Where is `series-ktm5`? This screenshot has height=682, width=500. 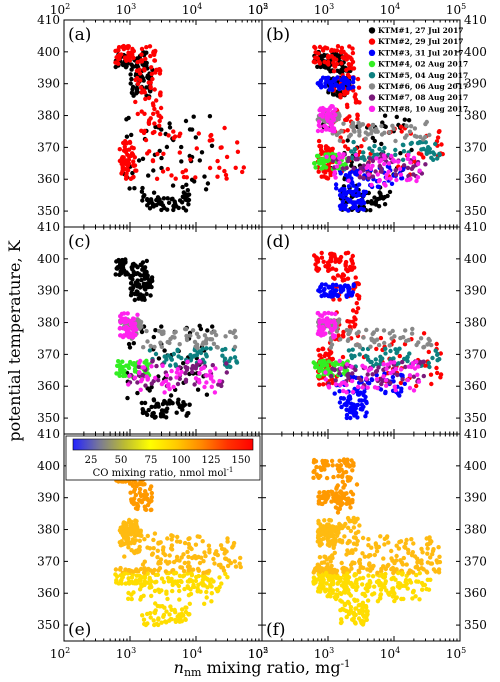
series-ktm5 is located at coordinates (196, 564).